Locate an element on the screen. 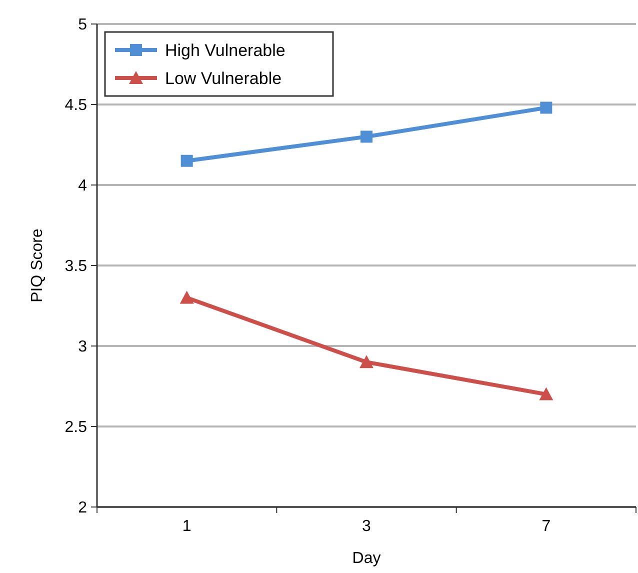 The image size is (638, 573). x-axis-title: Day is located at coordinates (366, 558).